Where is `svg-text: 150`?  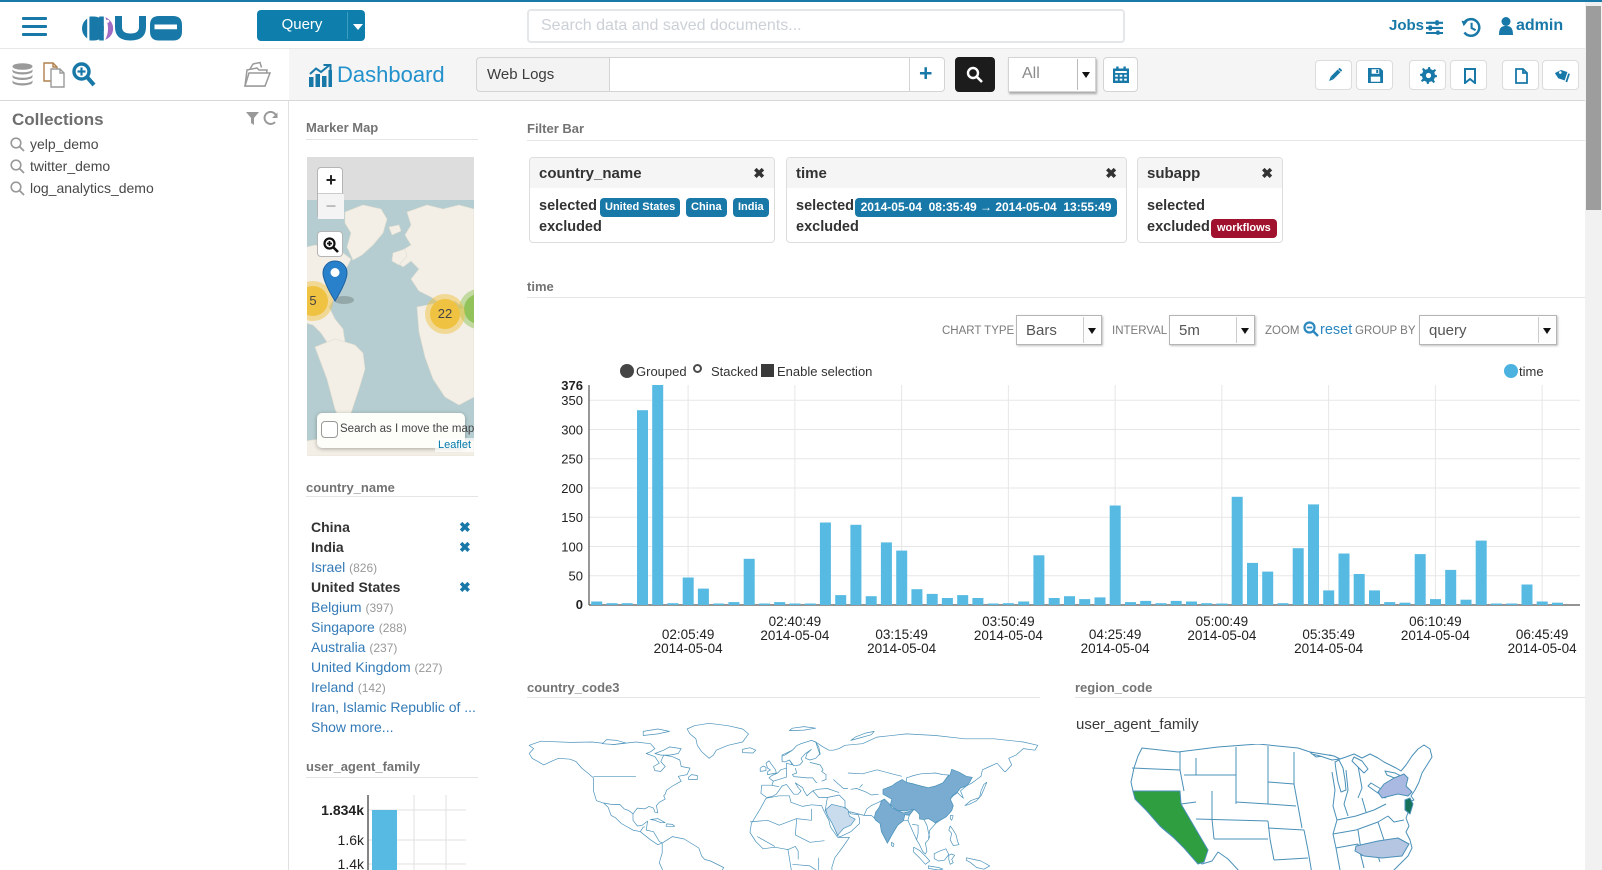
svg-text: 150 is located at coordinates (572, 517).